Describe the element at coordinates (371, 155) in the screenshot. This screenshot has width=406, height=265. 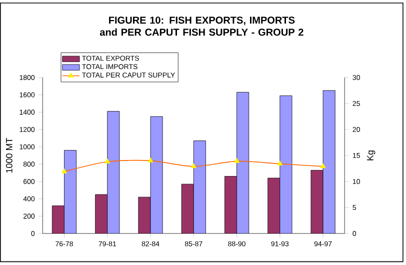
I see `y2-axis-title: Kg` at that location.